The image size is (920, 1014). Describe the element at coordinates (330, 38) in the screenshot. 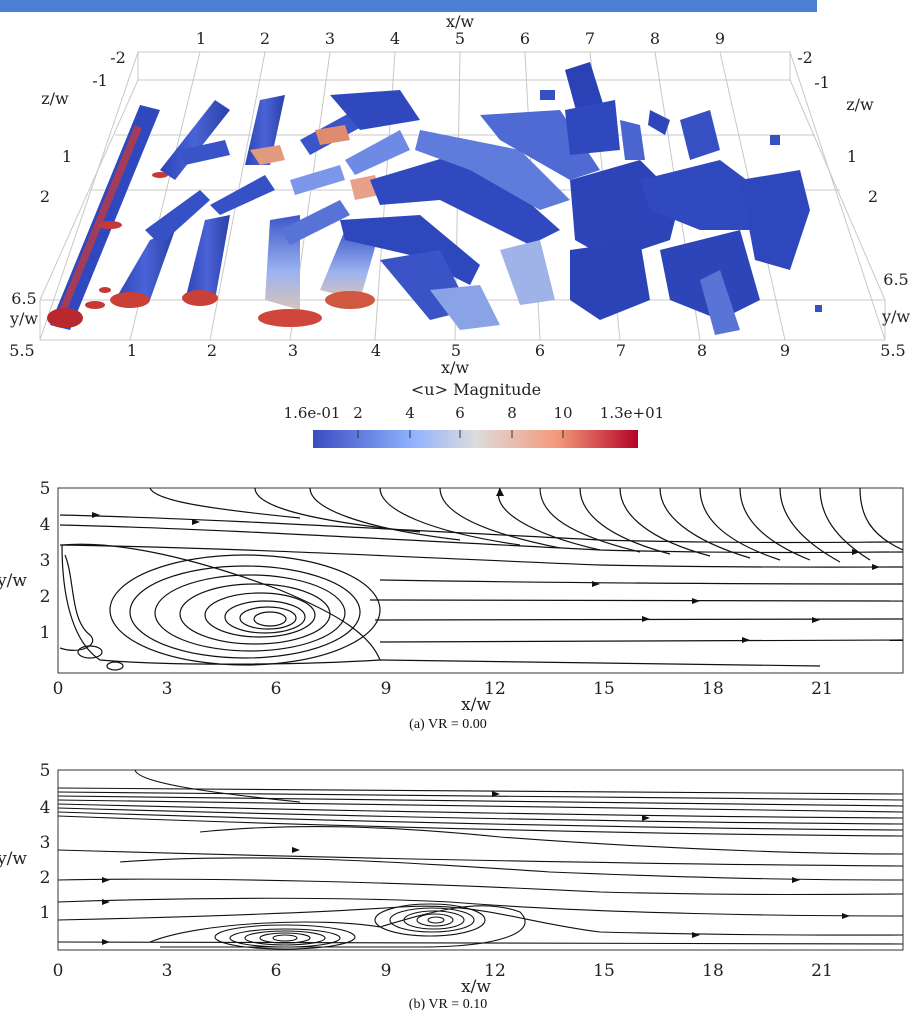

I see `x-tick-top: 3` at that location.